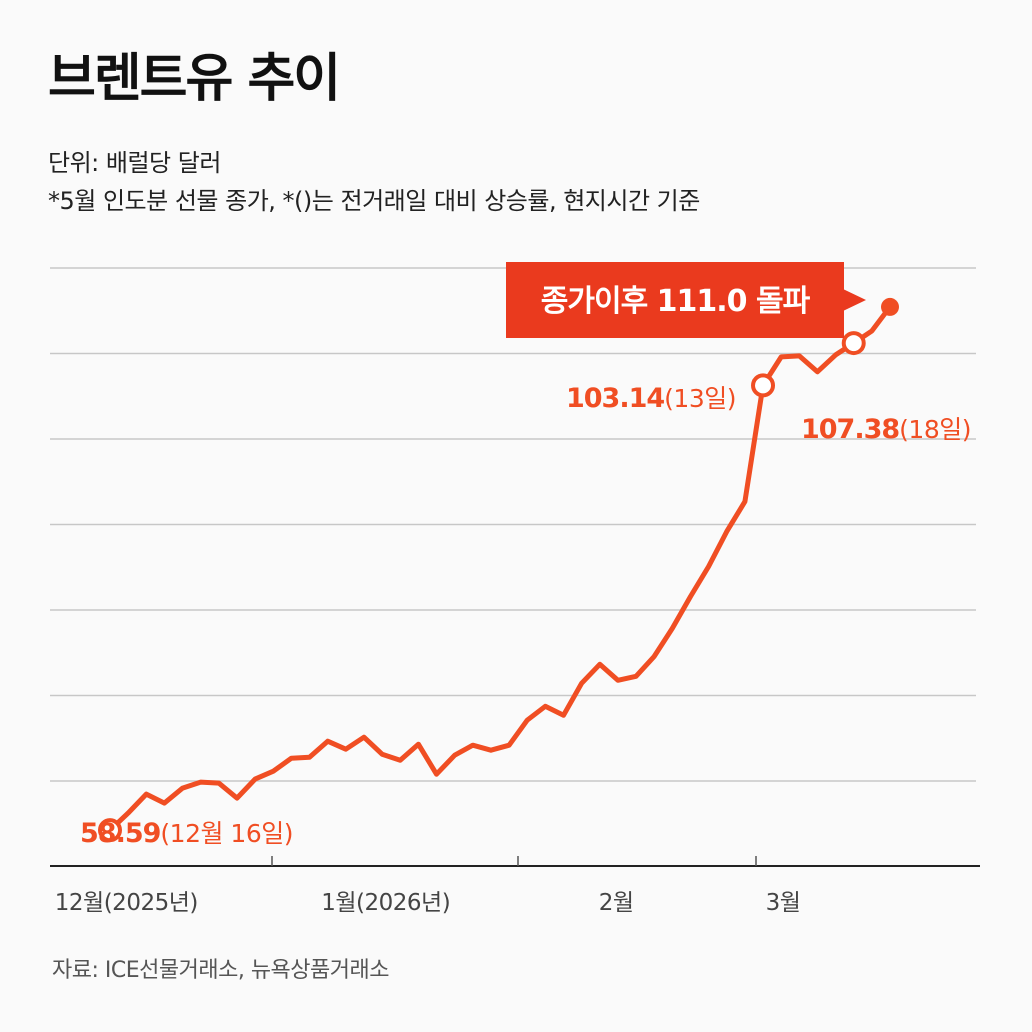  Describe the element at coordinates (783, 903) in the screenshot. I see `x-tick-label: 3월` at that location.